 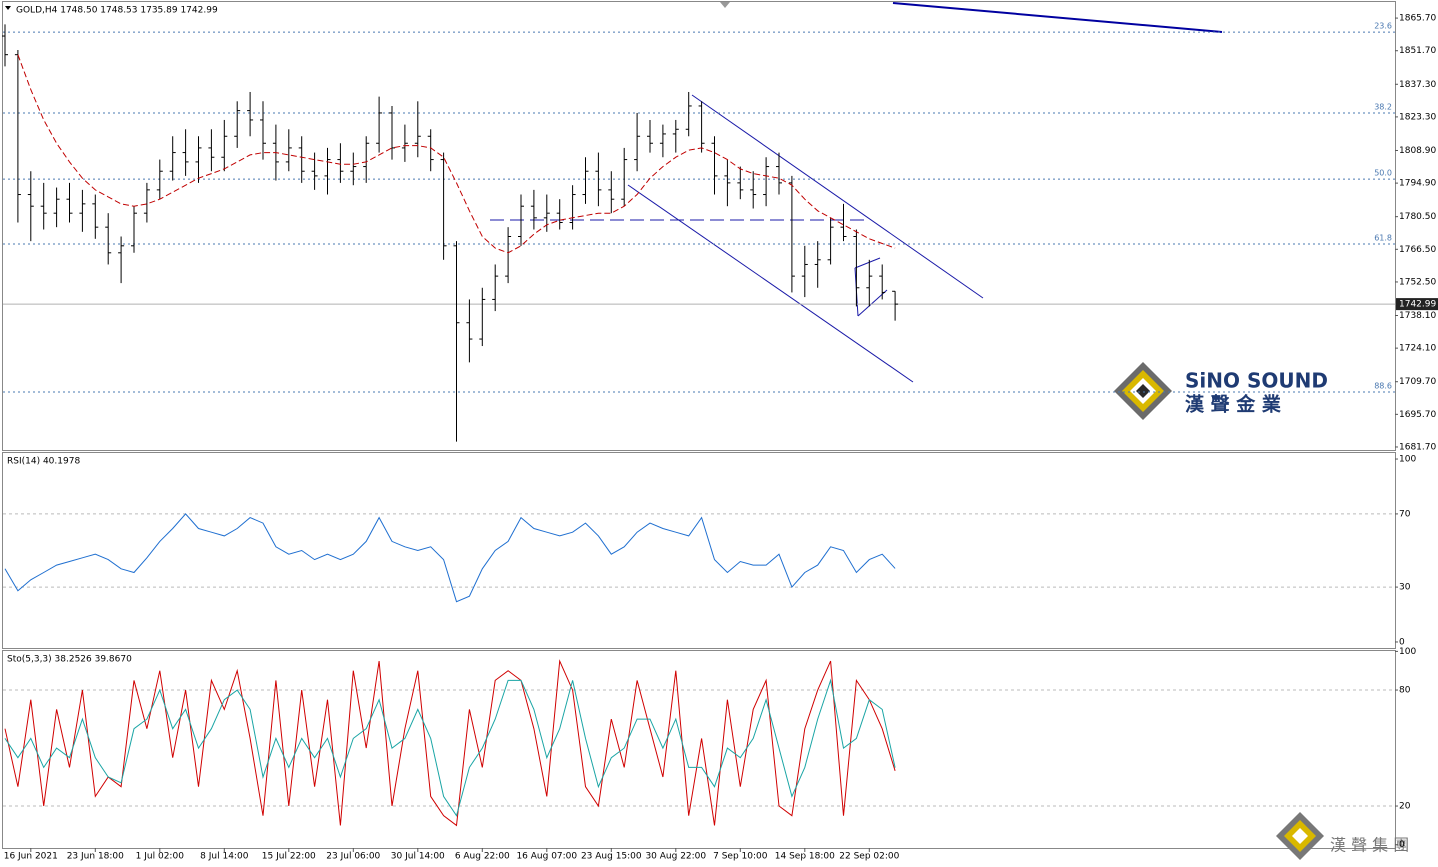 I want to click on y-tick-label: 1752.50, so click(x=1417, y=282).